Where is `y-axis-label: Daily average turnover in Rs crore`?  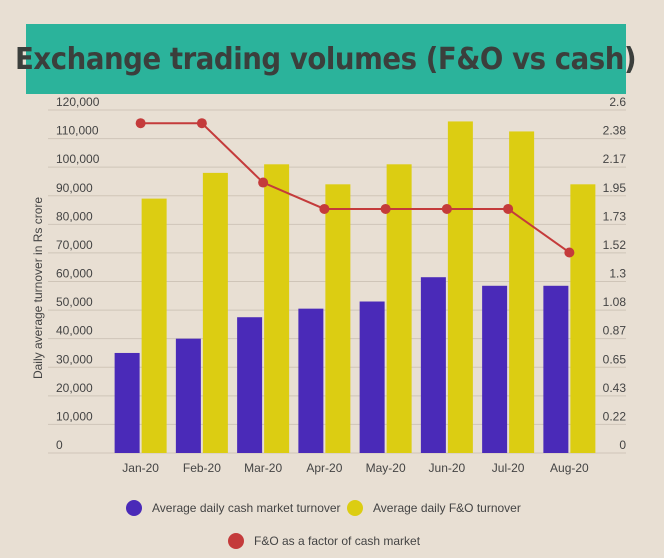
y-axis-label: Daily average turnover in Rs crore is located at coordinates (38, 288).